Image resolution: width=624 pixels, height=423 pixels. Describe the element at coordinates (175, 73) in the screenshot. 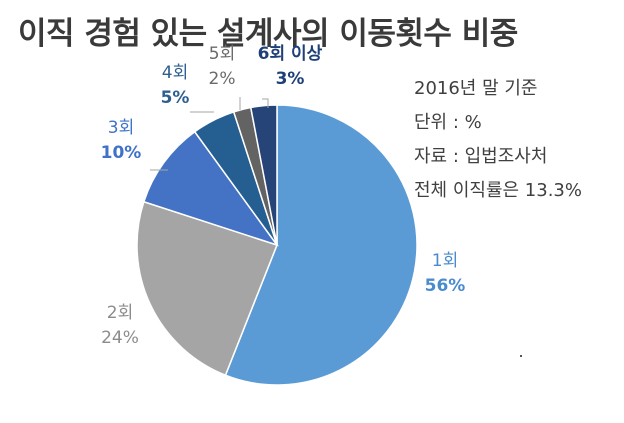

I see `slice-category-label-4: 4회` at that location.